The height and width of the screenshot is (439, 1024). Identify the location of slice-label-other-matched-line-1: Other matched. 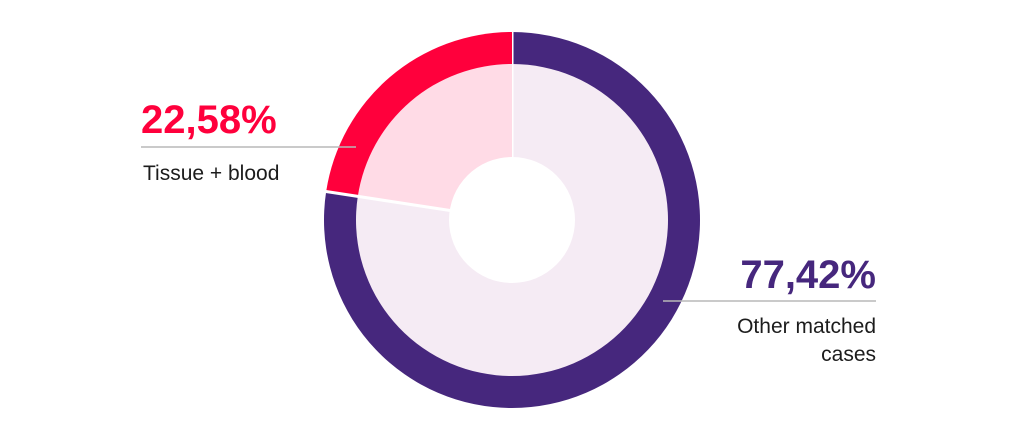
(806, 326).